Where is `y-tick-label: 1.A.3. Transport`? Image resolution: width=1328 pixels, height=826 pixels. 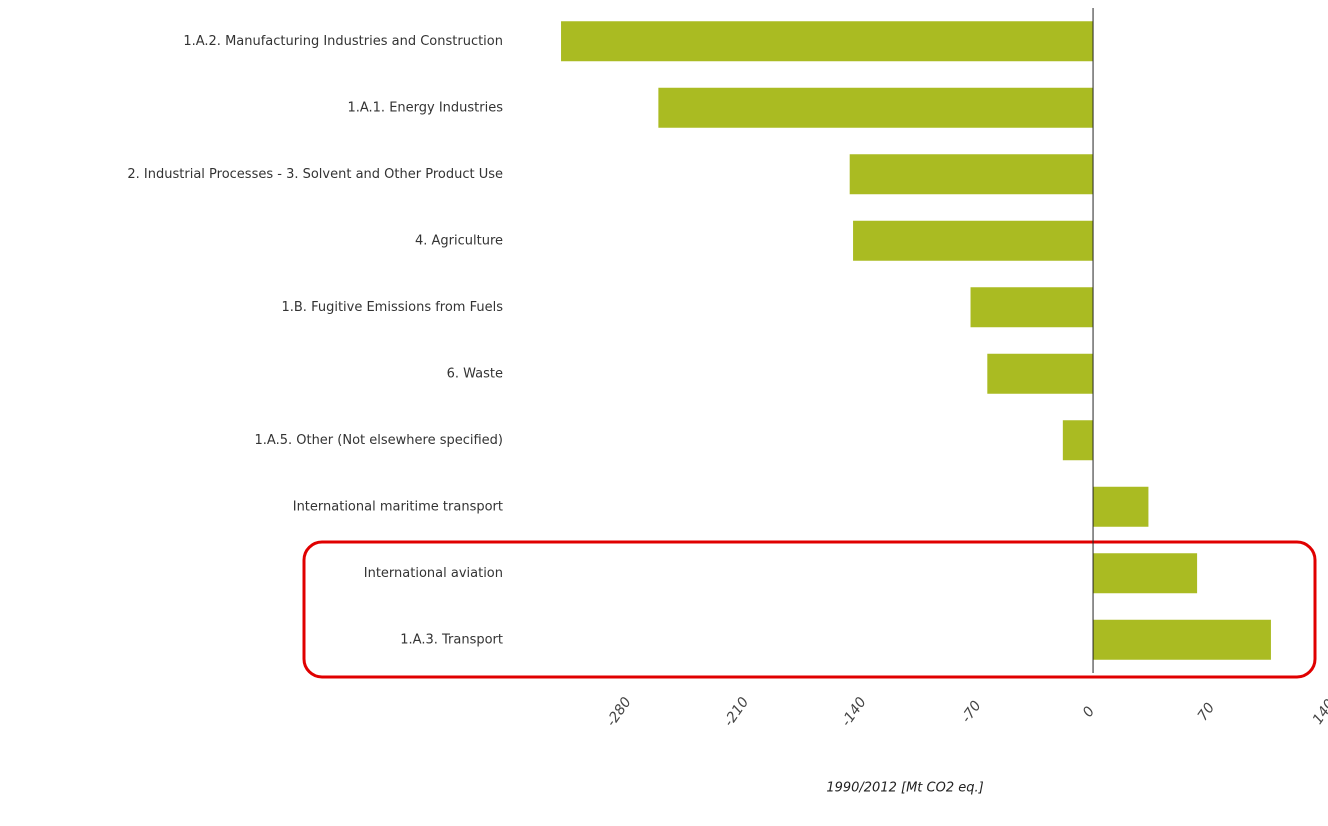
y-tick-label: 1.A.3. Transport is located at coordinates (451, 639).